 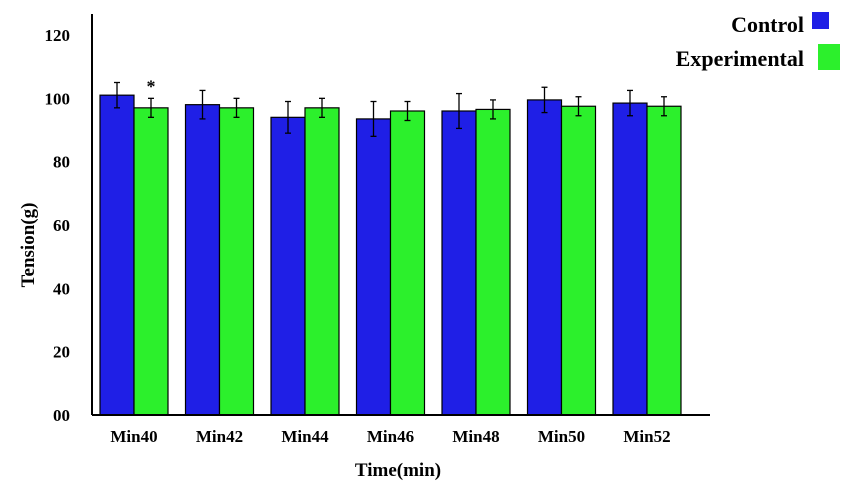 What do you see at coordinates (61, 352) in the screenshot?
I see `y-tick-label: 20` at bounding box center [61, 352].